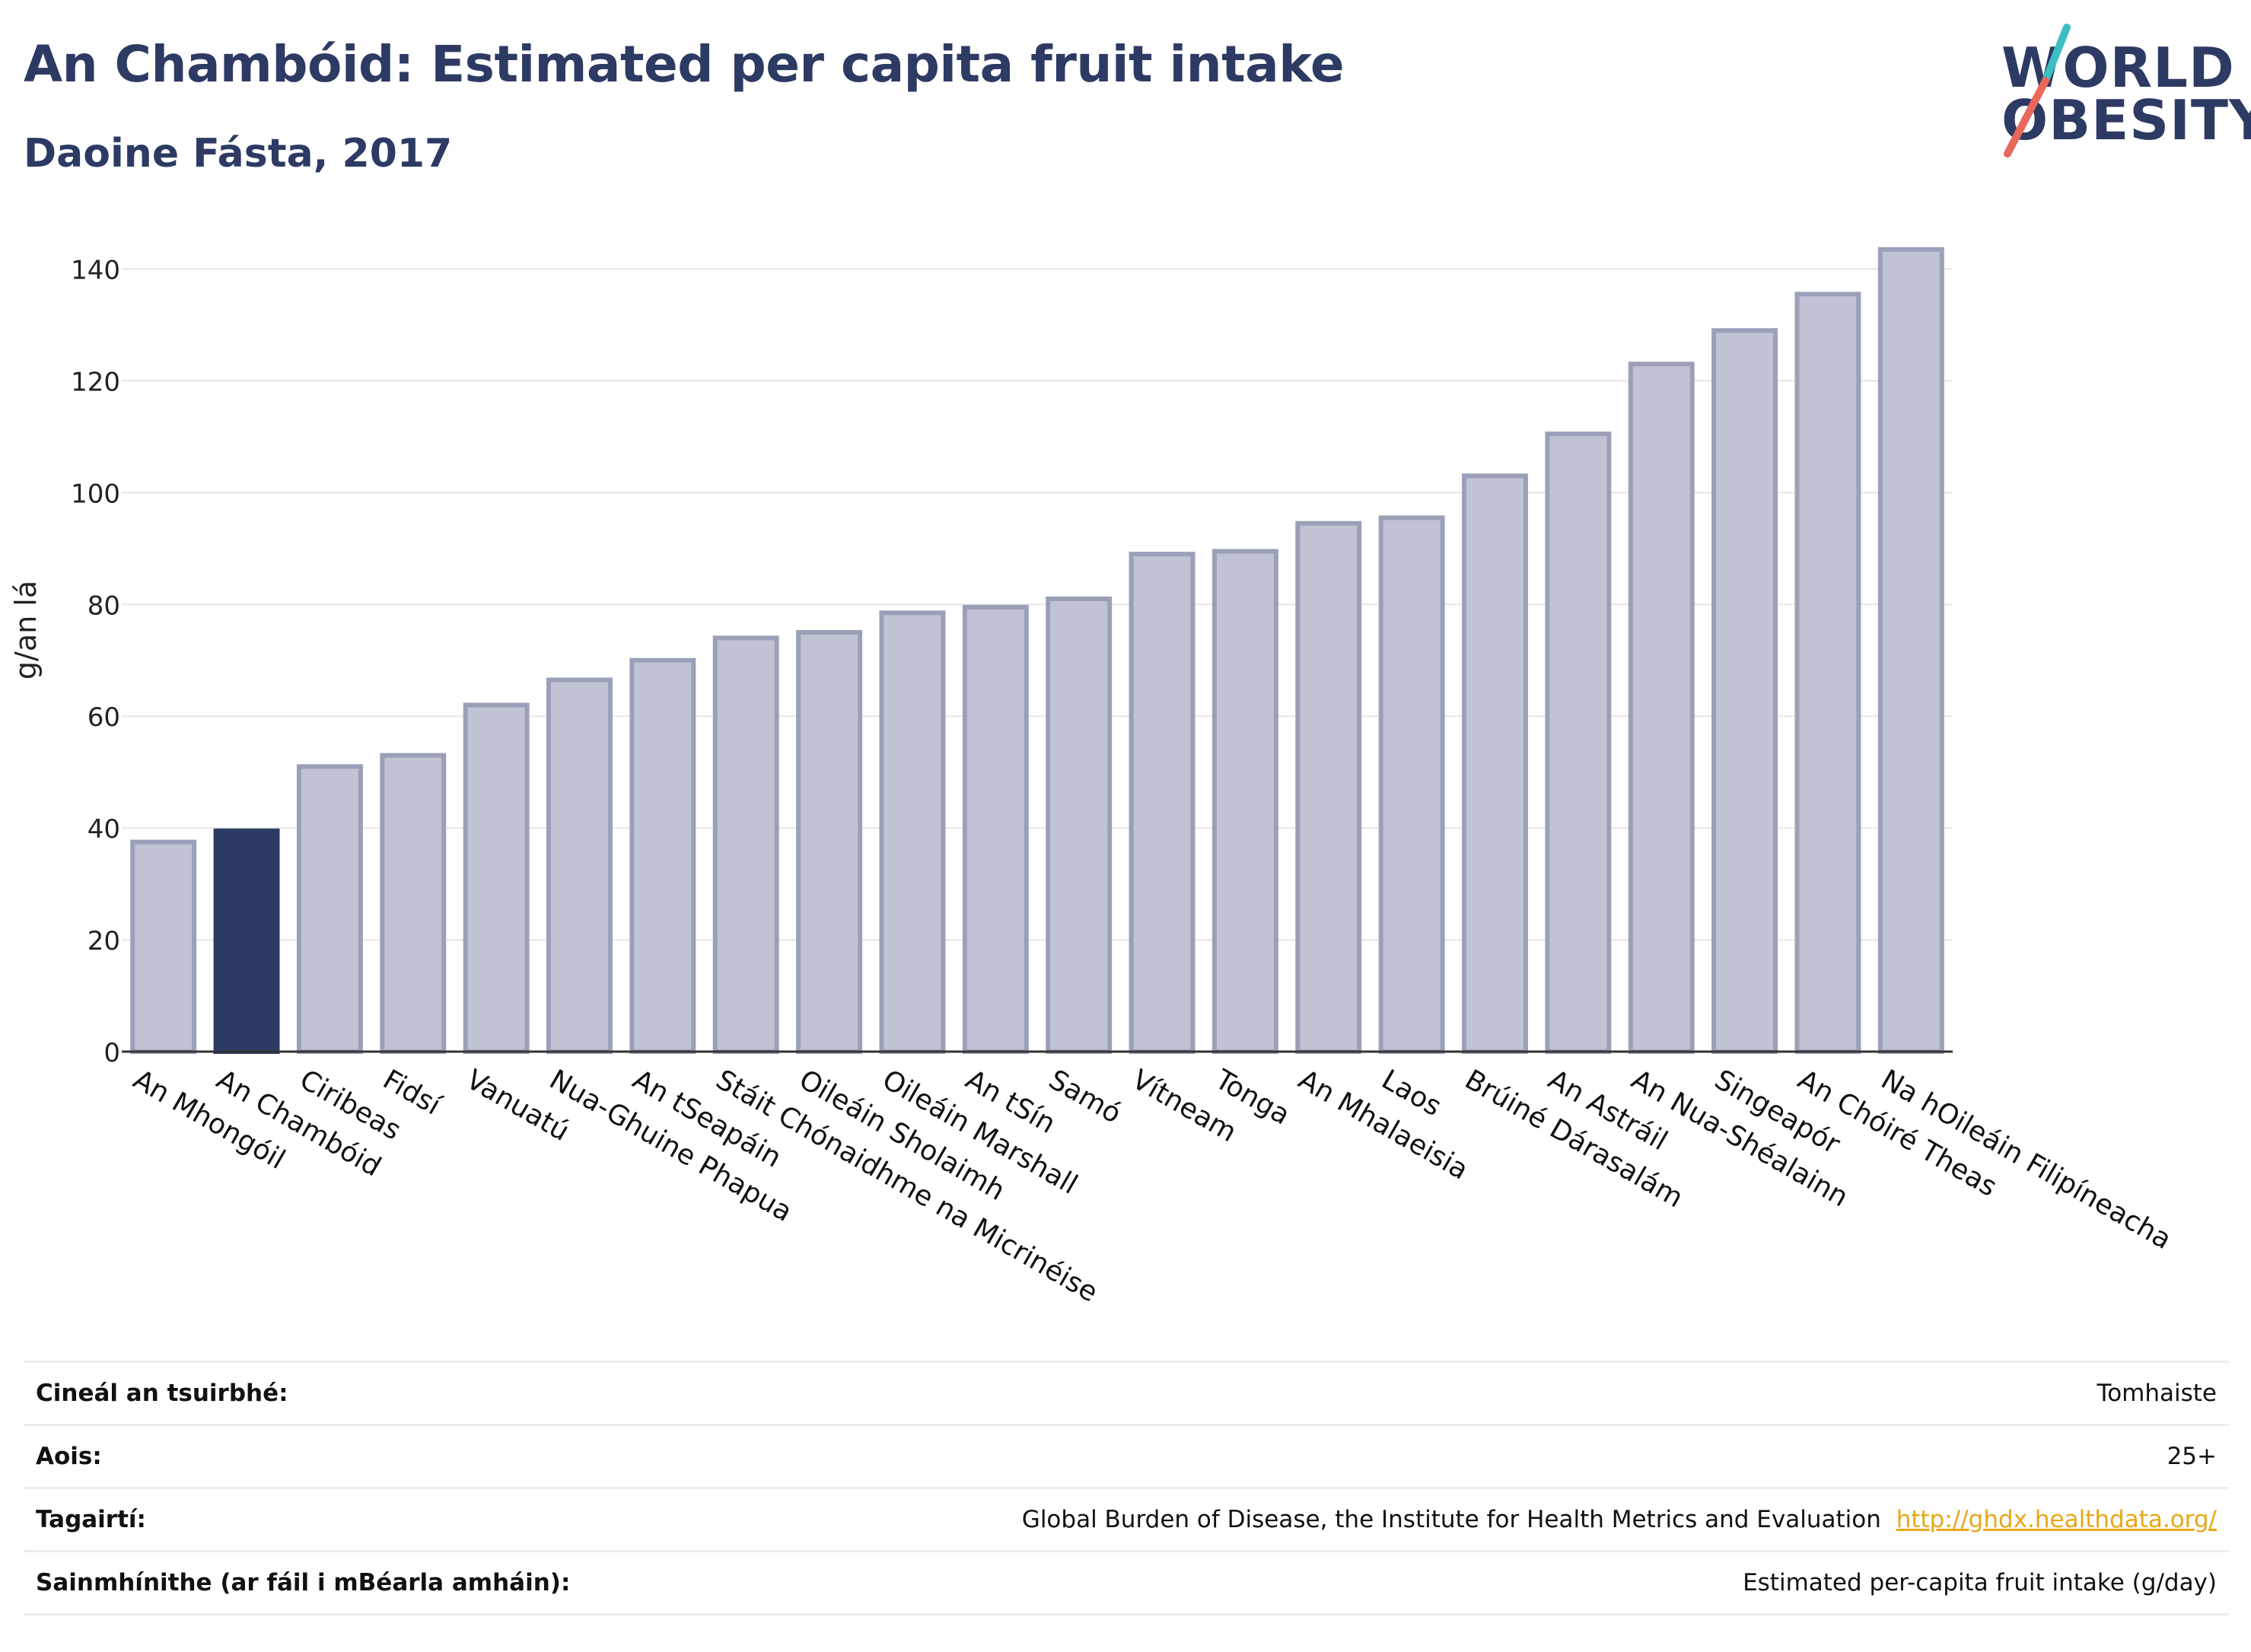 This screenshot has width=2251, height=1652. I want to click on y-tick-label: 60, so click(104, 717).